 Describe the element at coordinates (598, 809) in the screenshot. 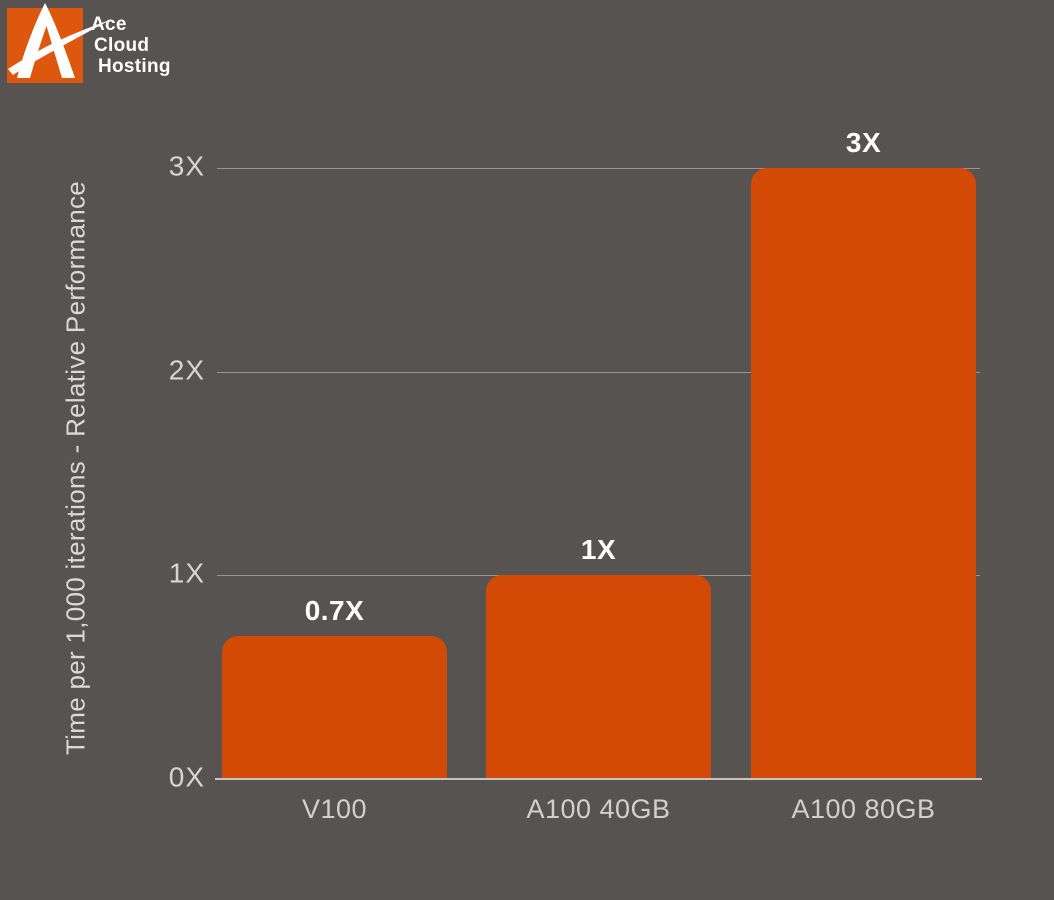

I see `category-label-a100-40gb: A100 40GB` at that location.